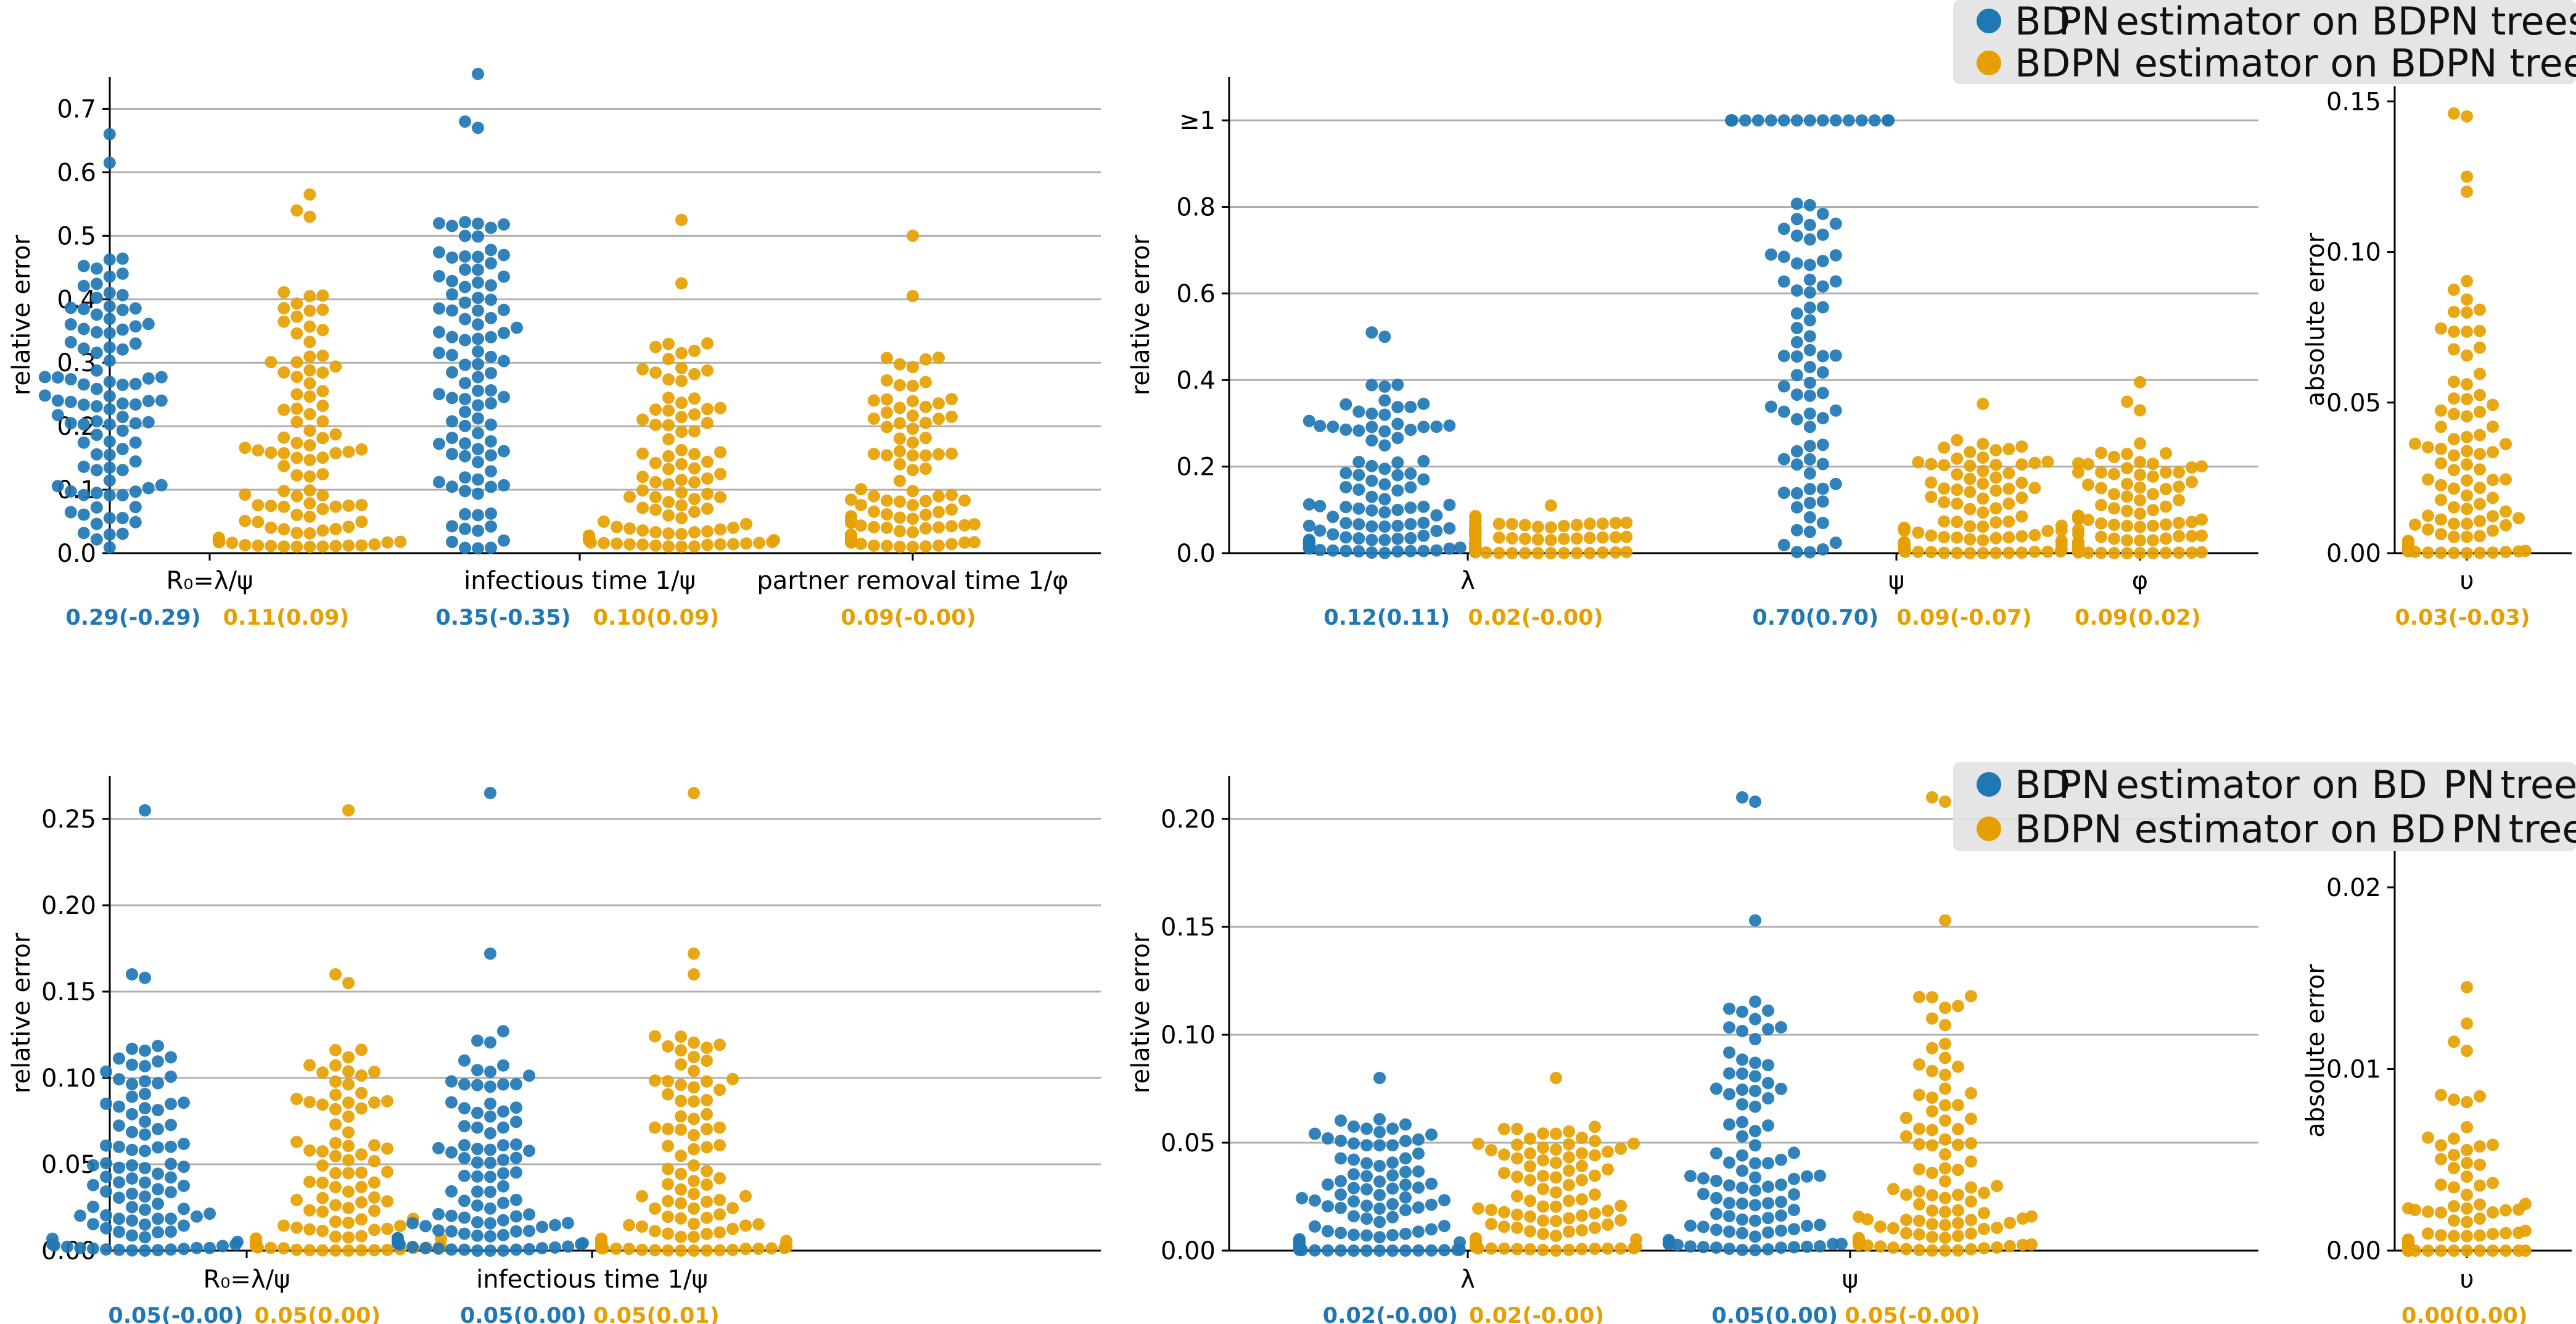 This screenshot has width=2576, height=1324. What do you see at coordinates (2542, 829) in the screenshot?
I see `legend-text: trees` at bounding box center [2542, 829].